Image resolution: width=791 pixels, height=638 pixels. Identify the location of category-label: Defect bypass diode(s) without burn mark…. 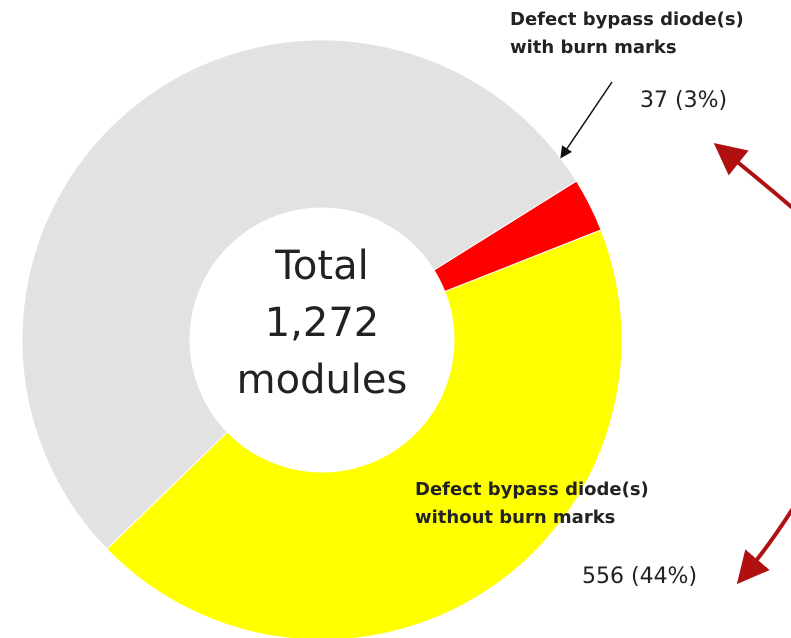
(532, 503).